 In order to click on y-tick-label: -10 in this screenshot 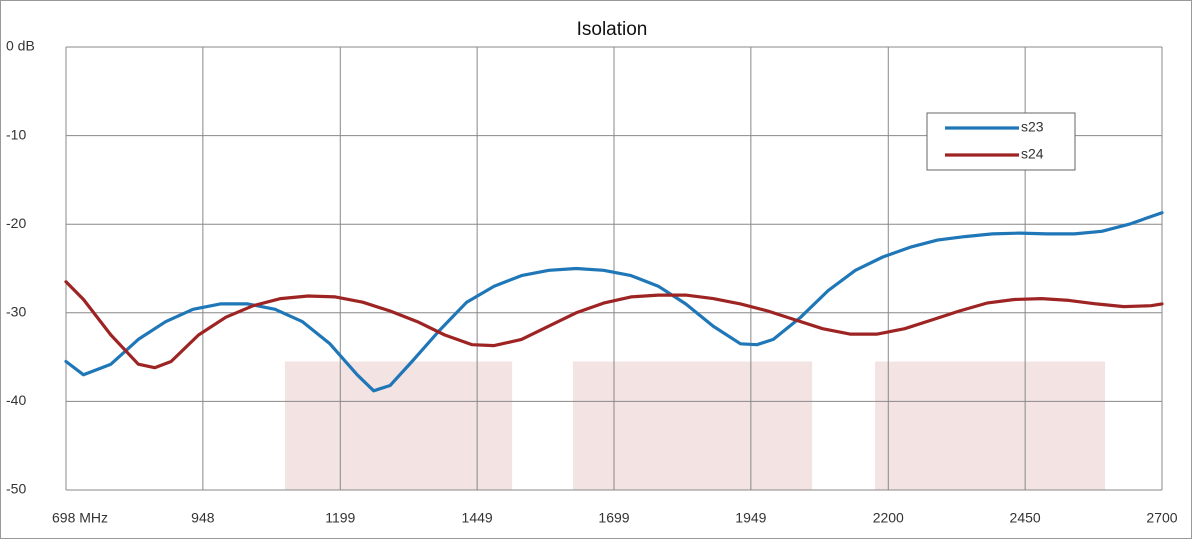, I will do `click(16, 134)`.